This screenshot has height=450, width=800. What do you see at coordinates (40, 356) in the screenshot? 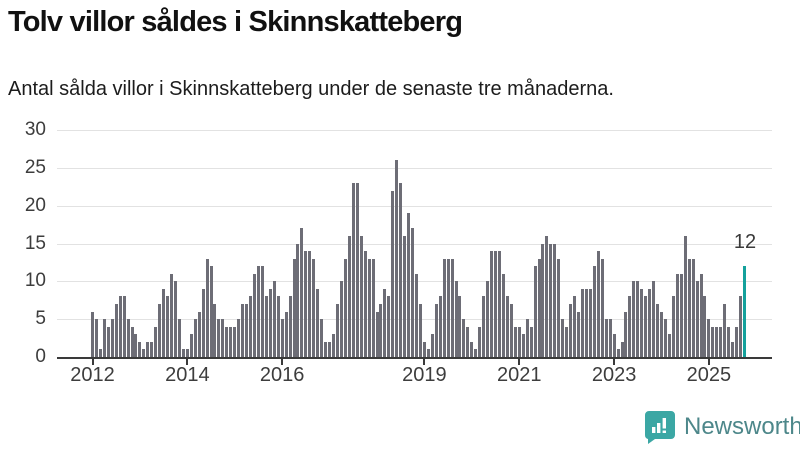
I see `y-axis-tick-label: 0` at bounding box center [40, 356].